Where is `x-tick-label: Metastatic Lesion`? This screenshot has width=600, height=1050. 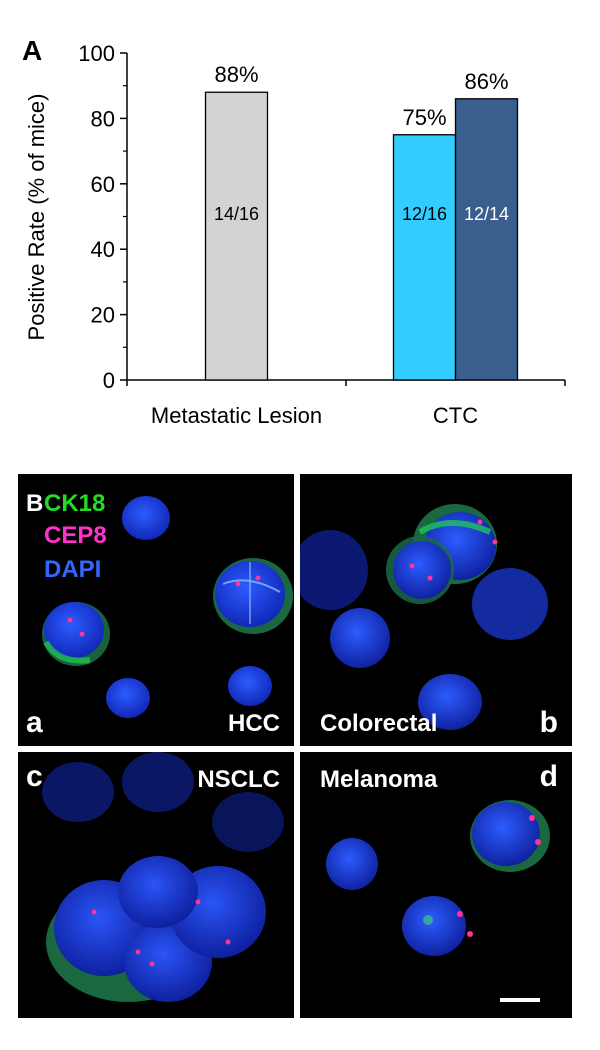
x-tick-label: Metastatic Lesion is located at coordinates (236, 415).